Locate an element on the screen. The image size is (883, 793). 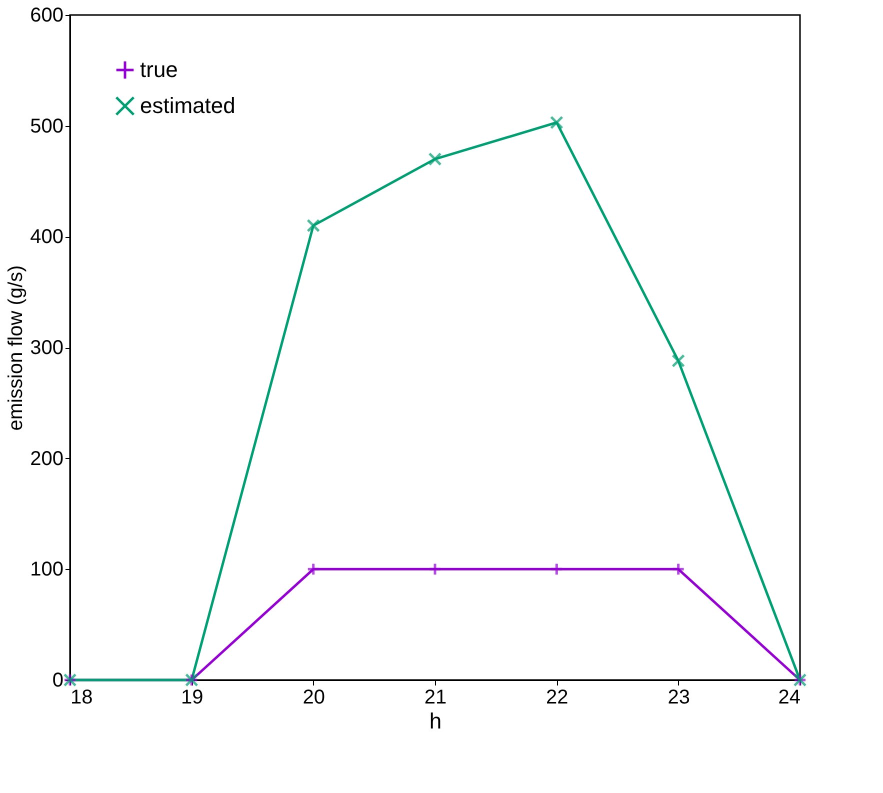
x-tick-label: 23 is located at coordinates (679, 697).